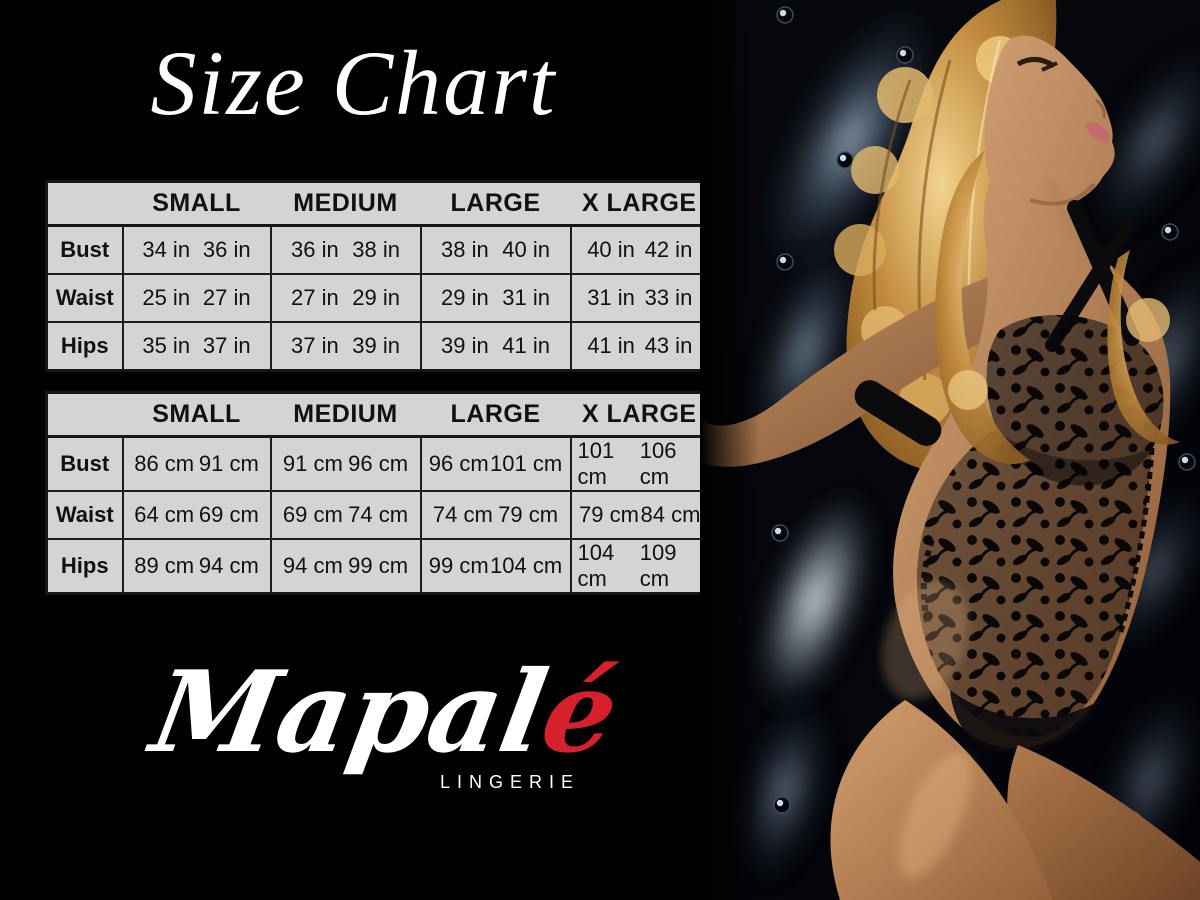  What do you see at coordinates (509, 782) in the screenshot?
I see `brand-subtitle: LINGERIE` at bounding box center [509, 782].